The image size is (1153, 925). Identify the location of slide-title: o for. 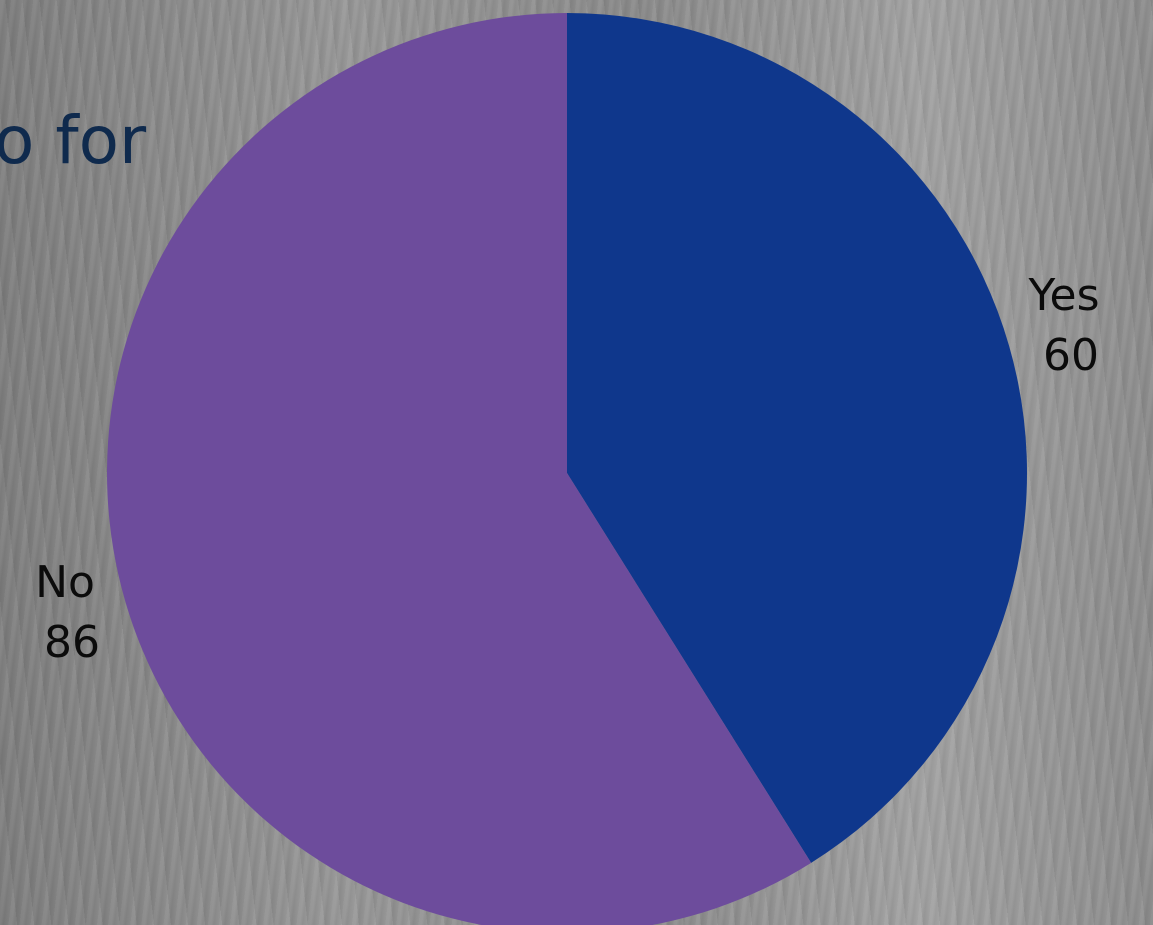
(73, 140).